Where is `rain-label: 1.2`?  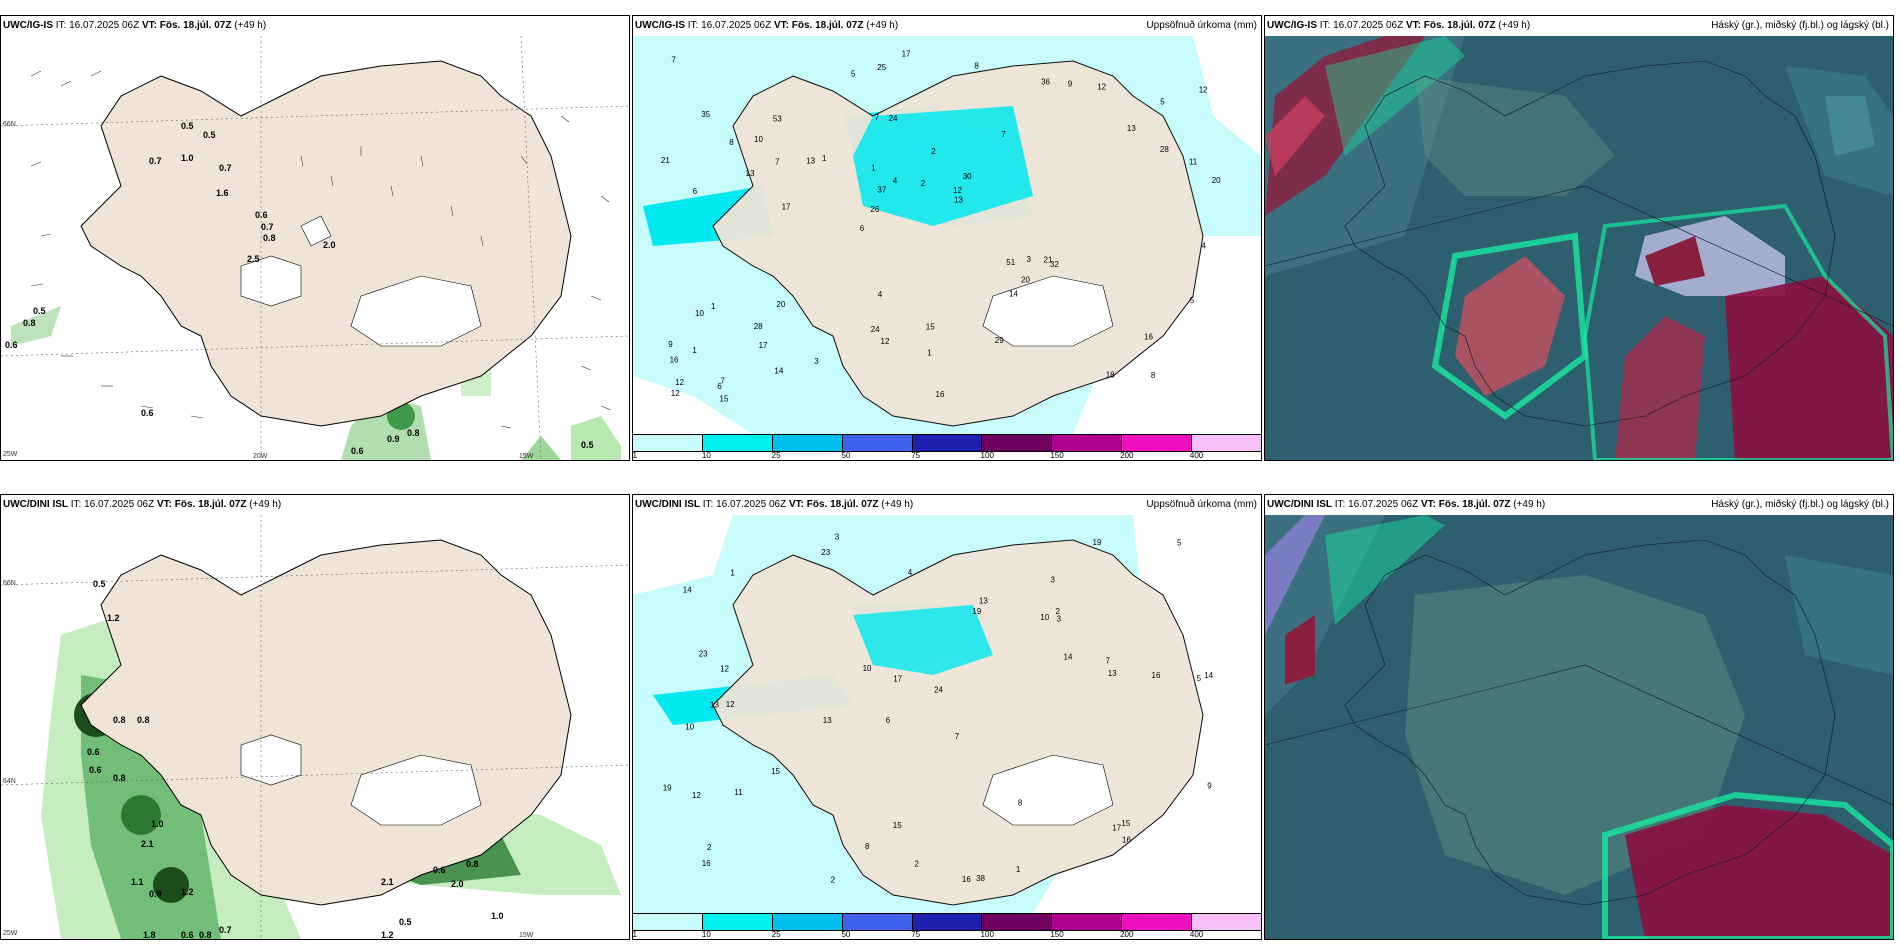 rain-label: 1.2 is located at coordinates (387, 934).